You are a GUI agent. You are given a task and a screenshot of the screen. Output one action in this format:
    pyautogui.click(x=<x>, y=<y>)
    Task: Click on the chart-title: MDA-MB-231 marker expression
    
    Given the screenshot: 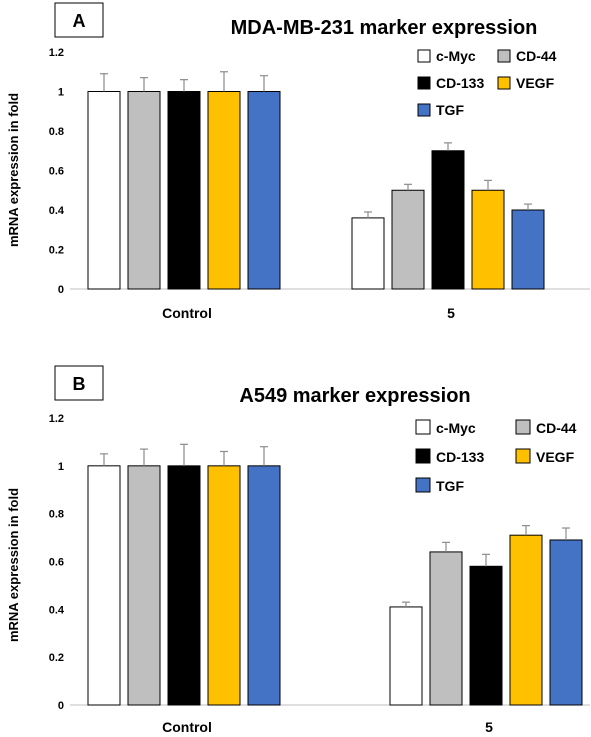 What is the action you would take?
    pyautogui.click(x=384, y=28)
    